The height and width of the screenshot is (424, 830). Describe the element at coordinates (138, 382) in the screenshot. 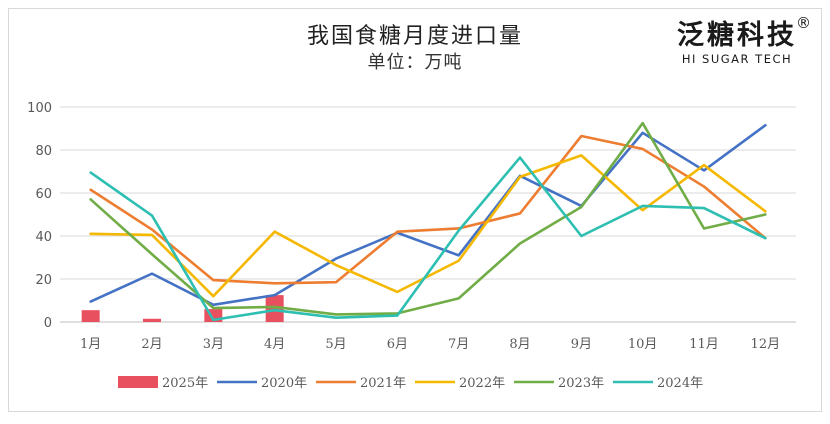

I see `legend-swatch-bar` at that location.